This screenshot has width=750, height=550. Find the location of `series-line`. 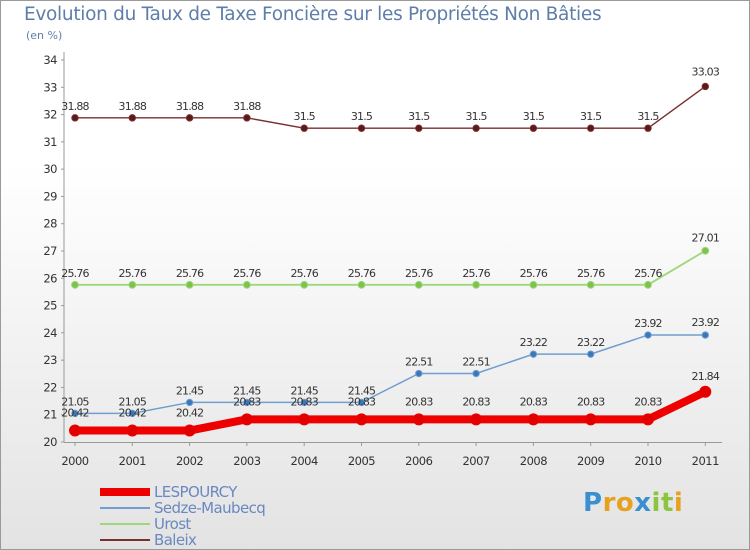

series-line is located at coordinates (390, 107).